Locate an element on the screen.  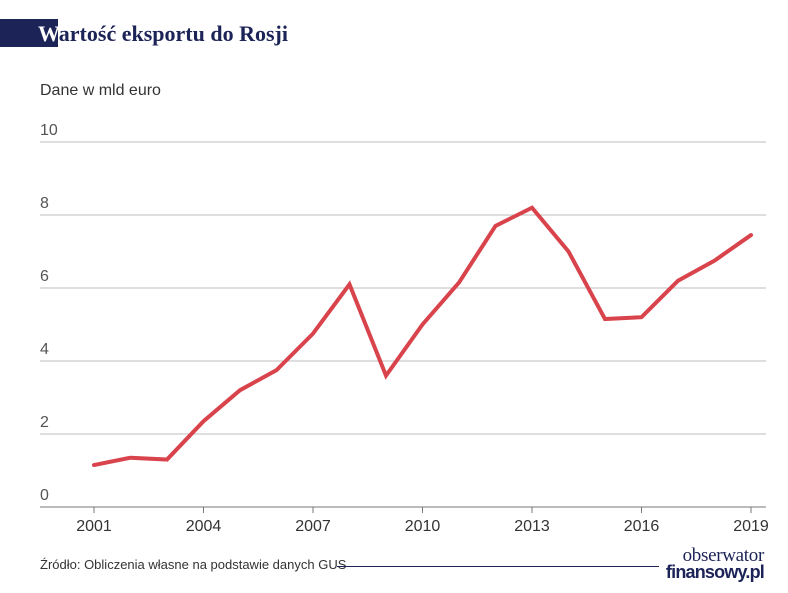
y-tick-label: 2 is located at coordinates (44, 422).